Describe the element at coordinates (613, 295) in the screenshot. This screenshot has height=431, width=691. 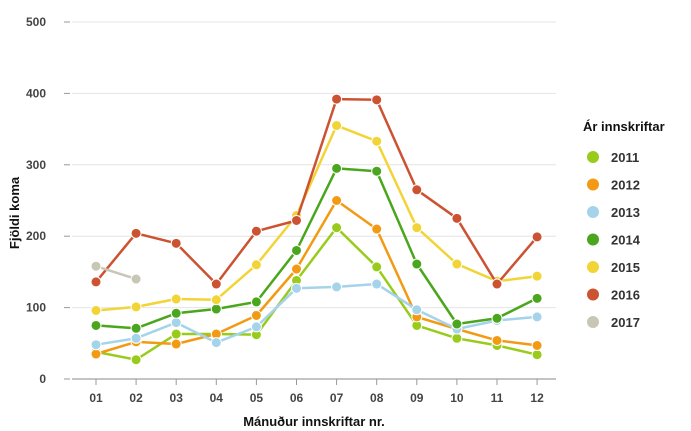
I see `legend-item-2016: 2016` at that location.